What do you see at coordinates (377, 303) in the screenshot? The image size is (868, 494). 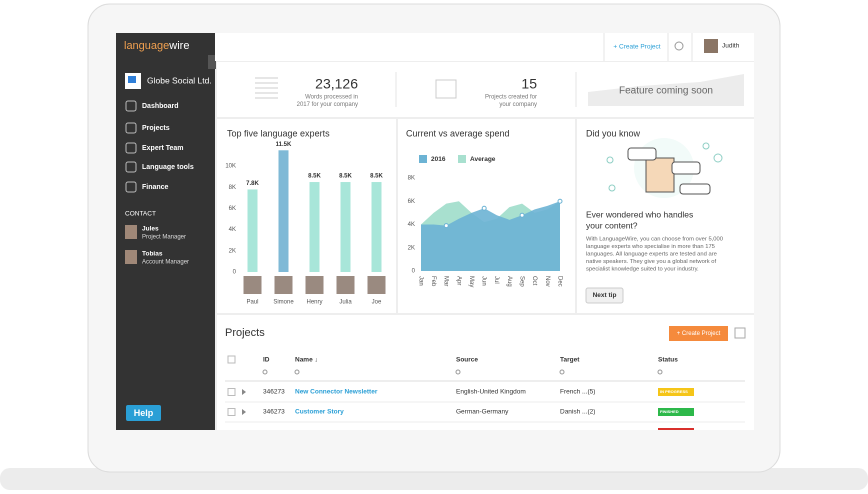 I see `x-tick-label: Joe` at bounding box center [377, 303].